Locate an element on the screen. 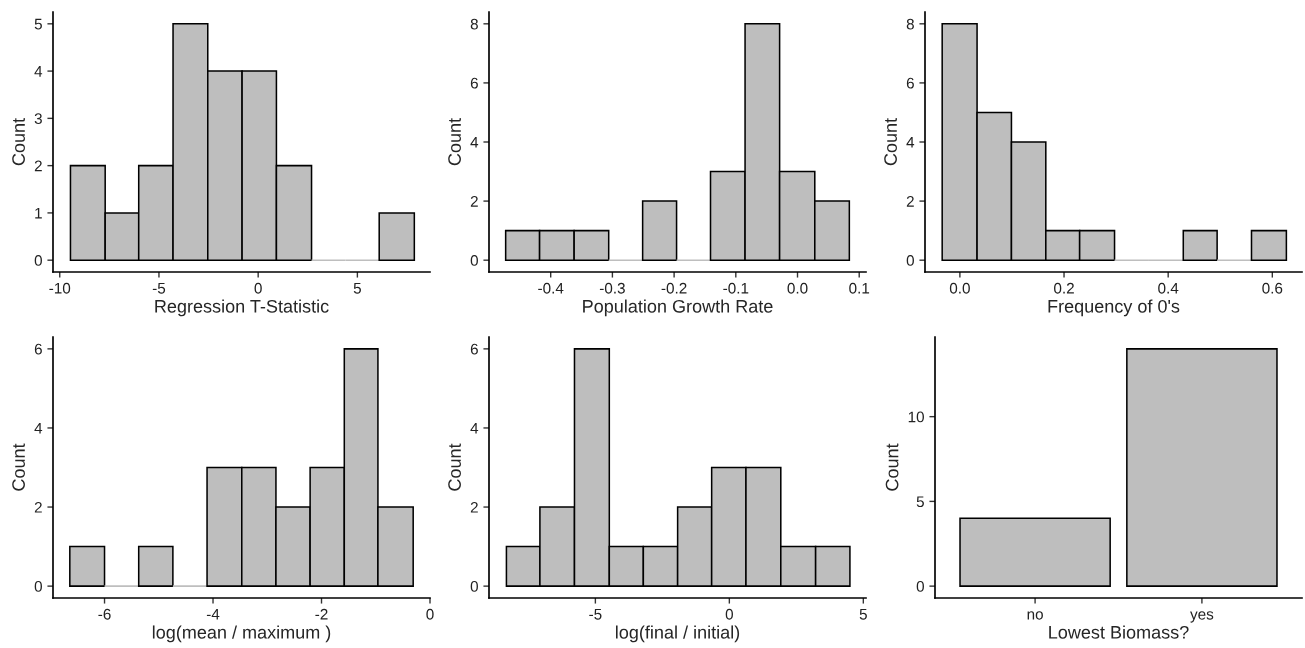  x-tick-label: -10 is located at coordinates (60, 288).